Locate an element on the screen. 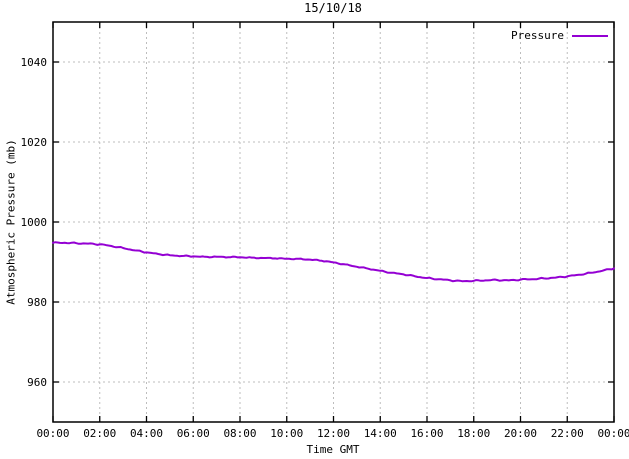 The width and height of the screenshot is (629, 459). x-tick-label: 04:00 is located at coordinates (146, 433).